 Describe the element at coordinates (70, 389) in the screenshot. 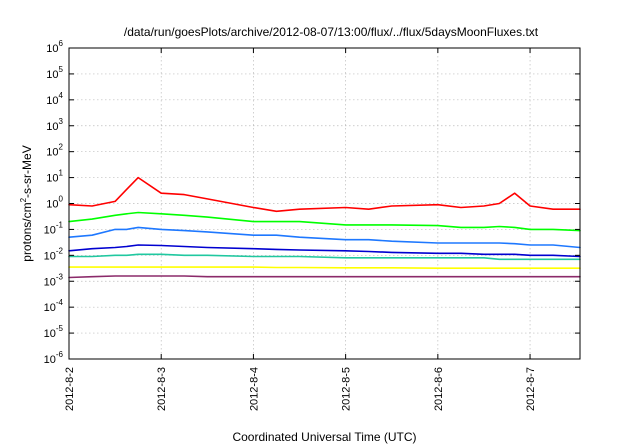

I see `x-tick-label: 2012-8-2` at that location.